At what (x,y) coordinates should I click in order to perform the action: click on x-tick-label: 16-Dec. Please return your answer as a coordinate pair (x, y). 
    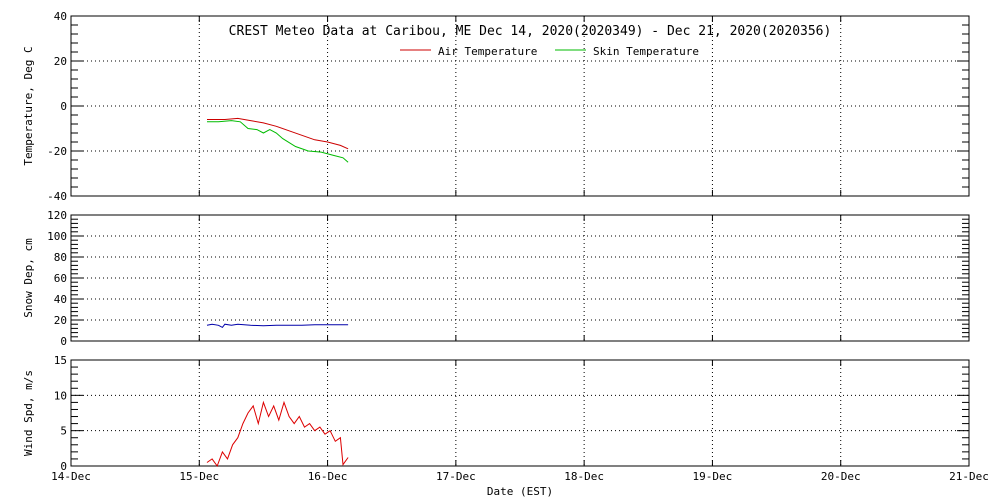
    Looking at the image, I should click on (328, 476).